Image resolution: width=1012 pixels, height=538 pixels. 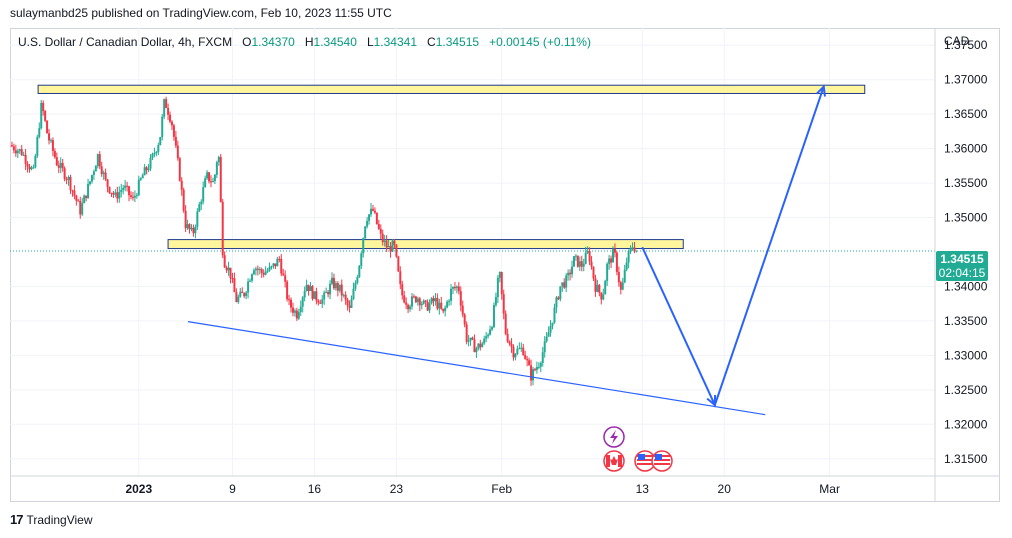 What do you see at coordinates (966, 321) in the screenshot?
I see `price-tick-label: 1.33500` at bounding box center [966, 321].